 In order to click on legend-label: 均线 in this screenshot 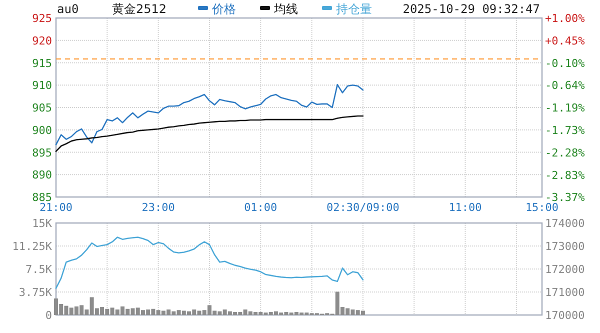, I will do `click(285, 9)`.